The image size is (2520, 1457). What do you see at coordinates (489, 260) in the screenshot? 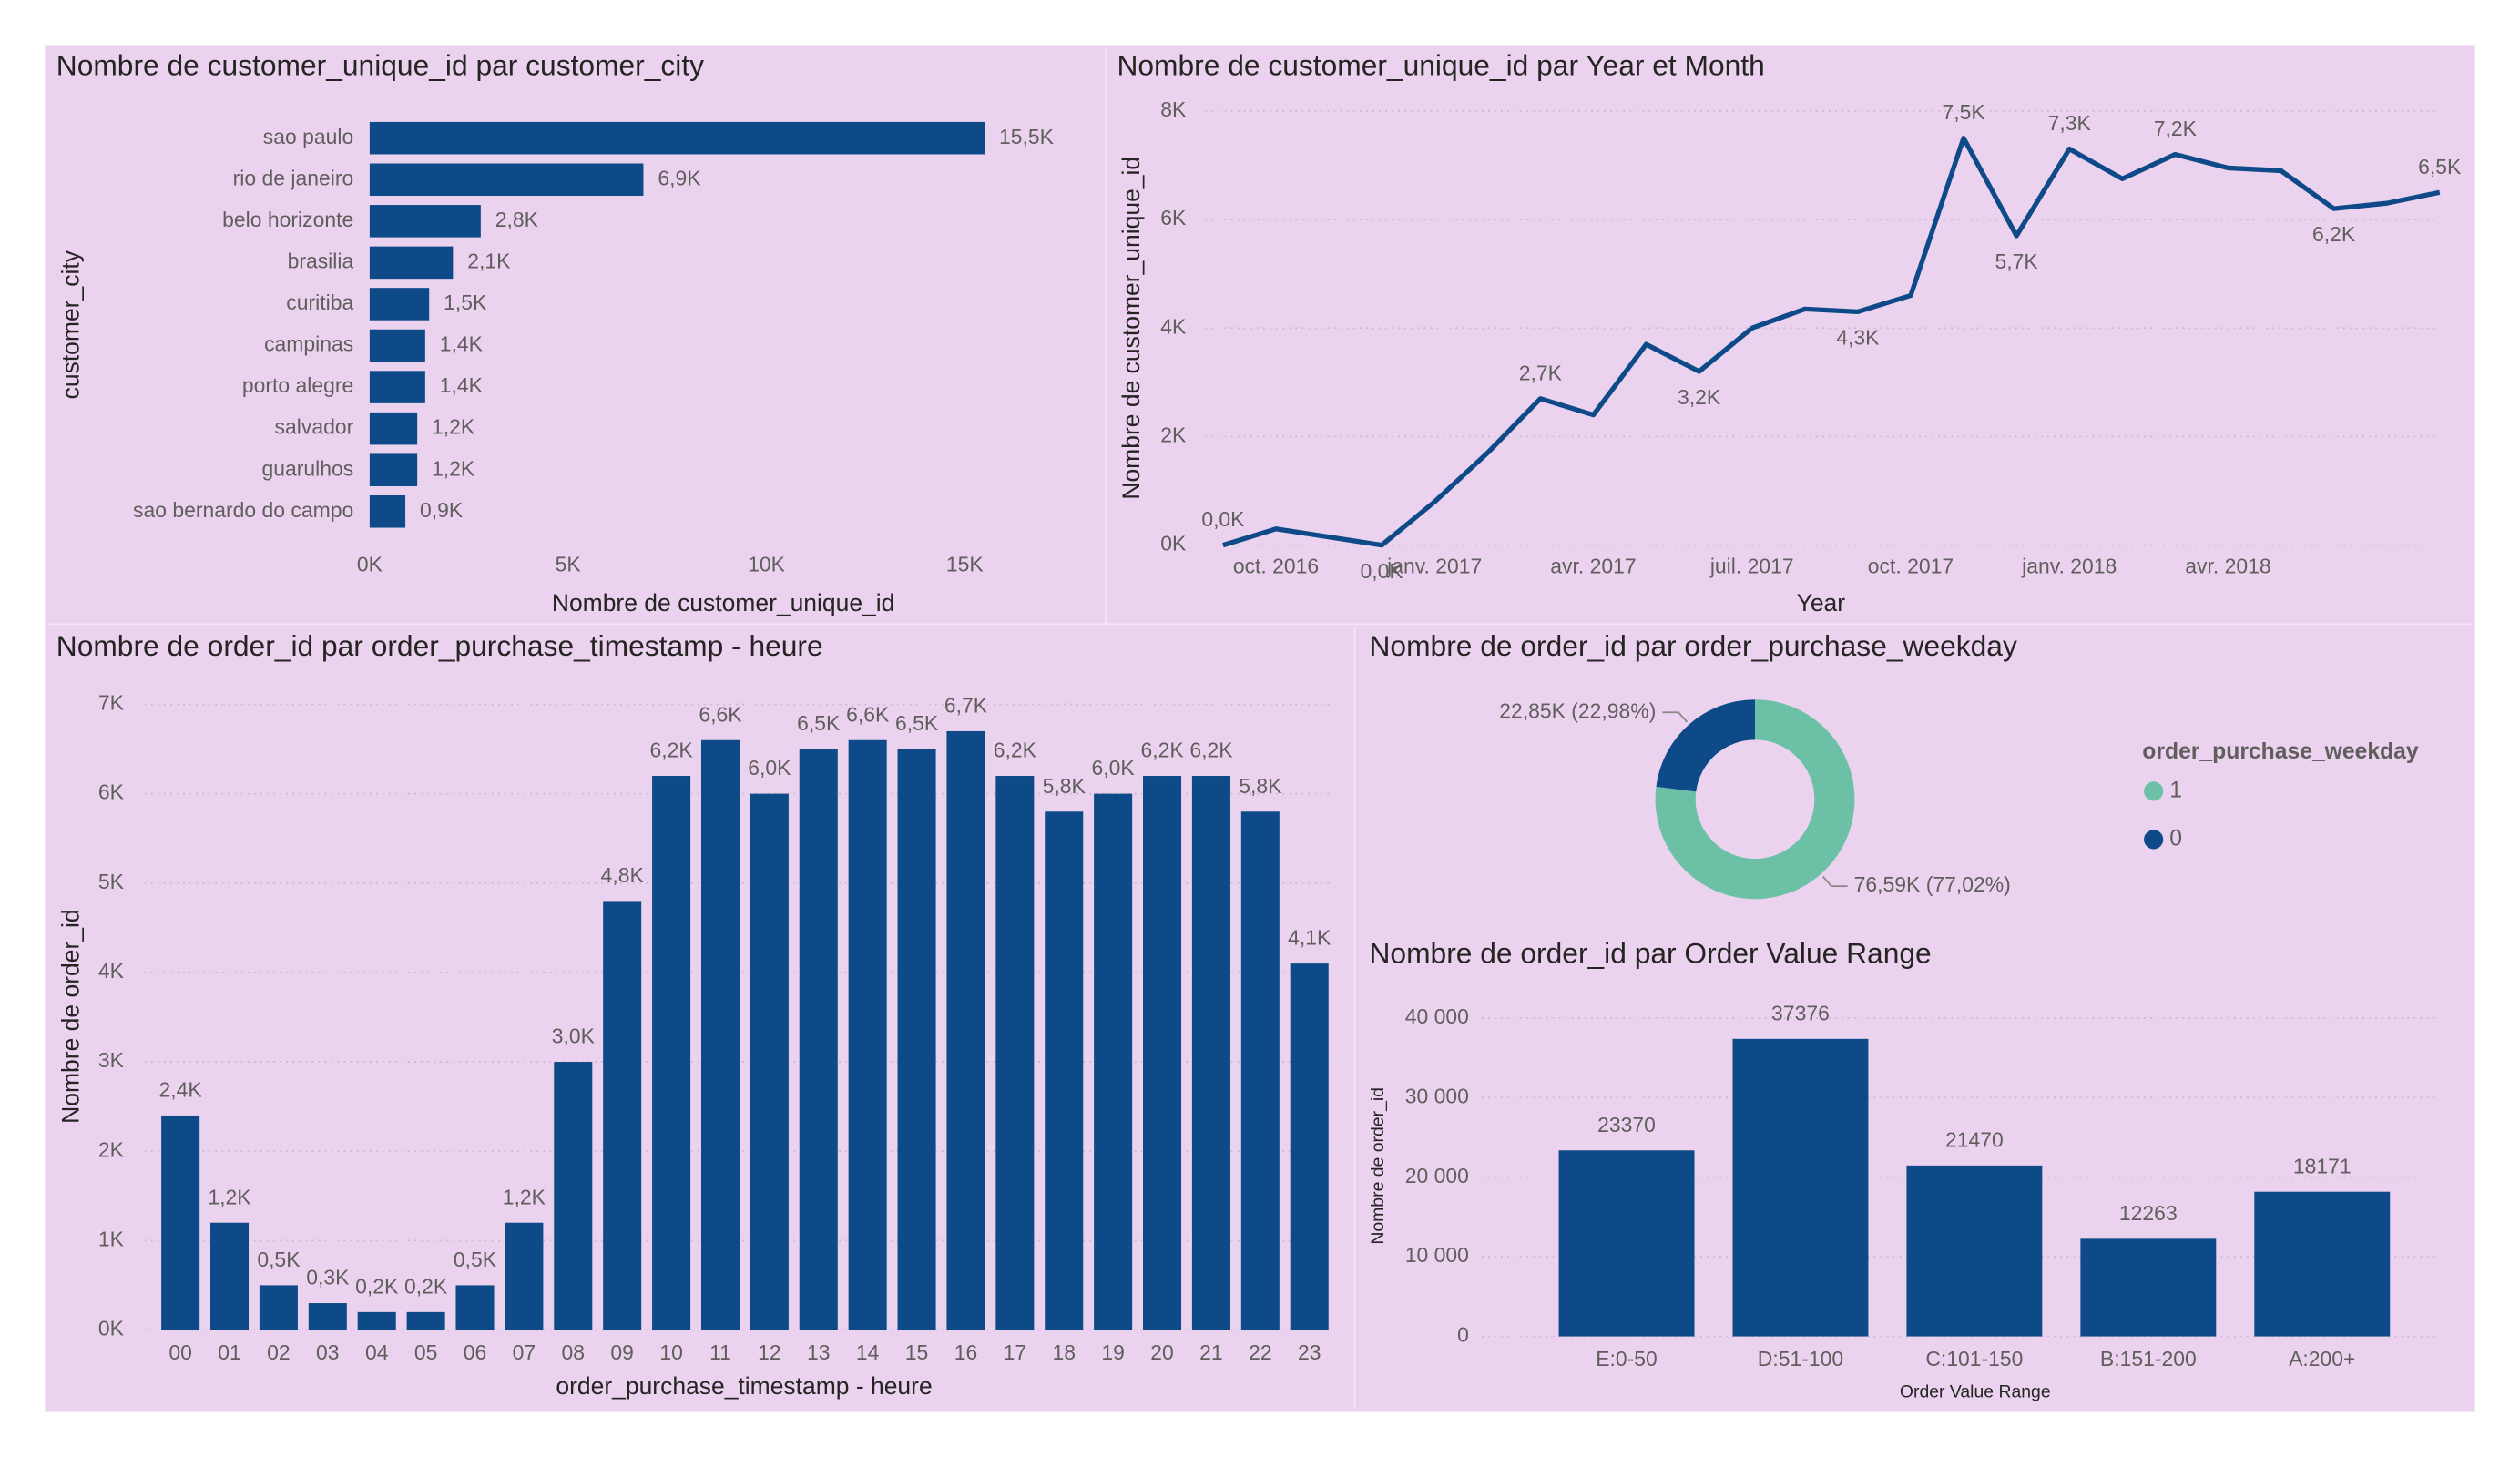
I see `data-label: 2,1K` at bounding box center [489, 260].